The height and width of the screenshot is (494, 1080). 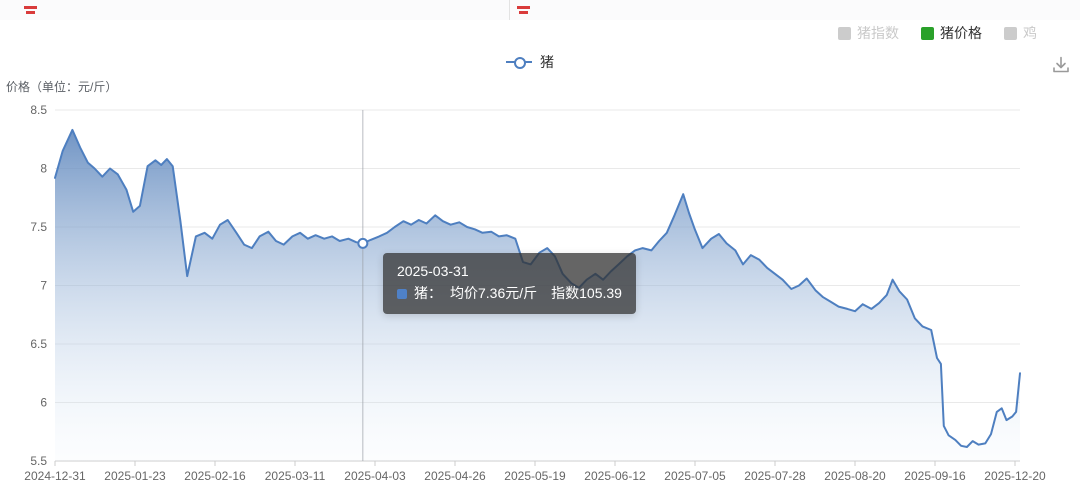 I want to click on legend-label: 猪指数, so click(x=878, y=33).